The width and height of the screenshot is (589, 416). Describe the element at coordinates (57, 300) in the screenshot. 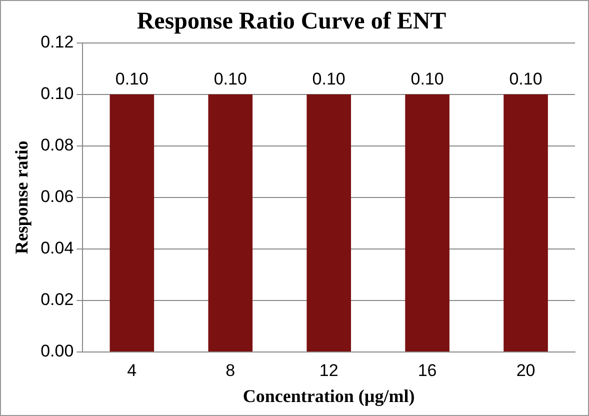

I see `y-tick-label: 0.02` at that location.